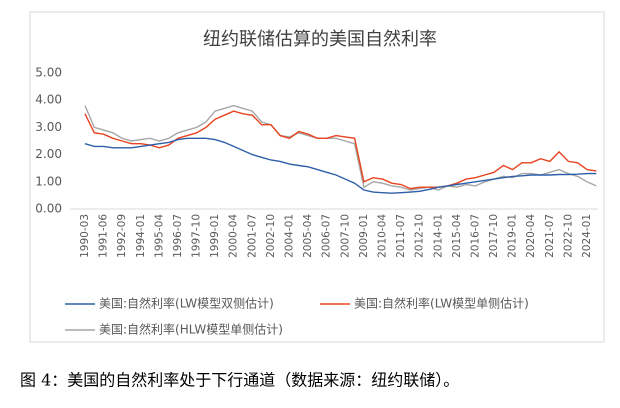  Describe the element at coordinates (48, 181) in the screenshot. I see `y-tick-label: 1.00` at that location.